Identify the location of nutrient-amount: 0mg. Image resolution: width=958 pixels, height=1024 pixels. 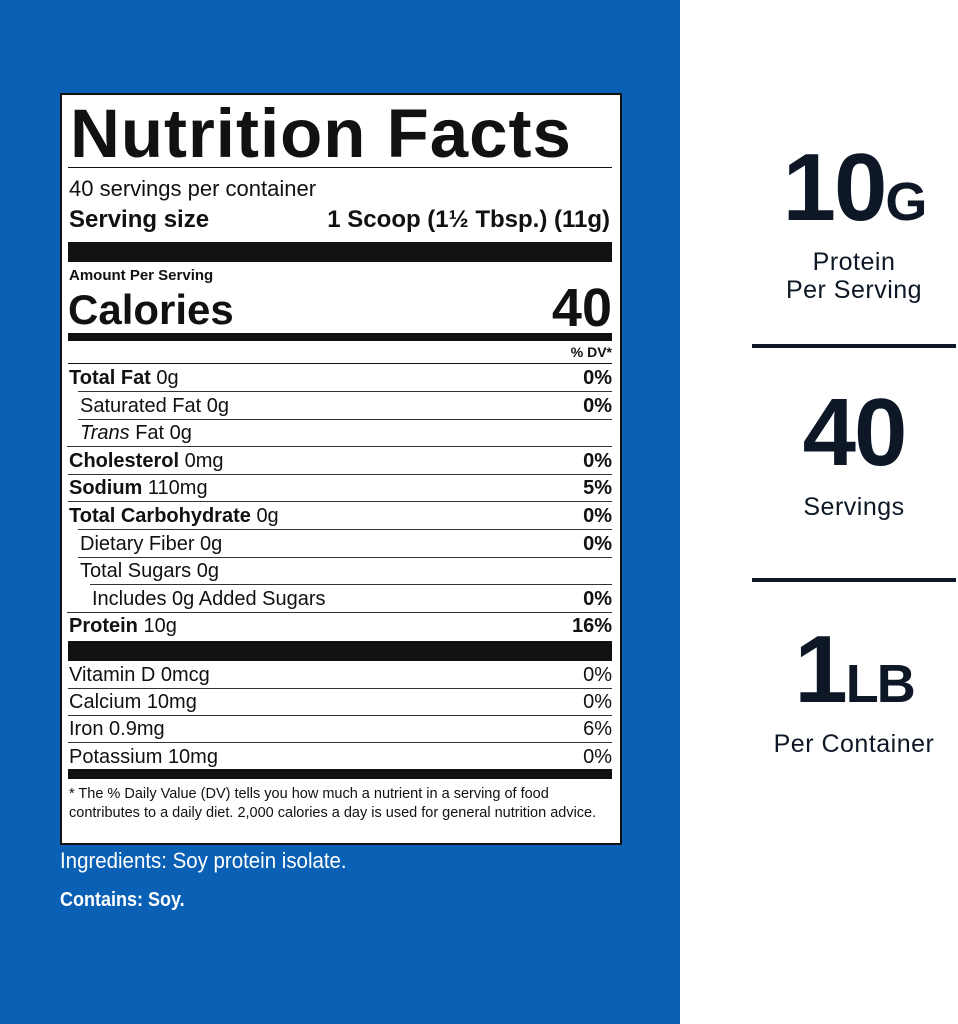
(204, 460).